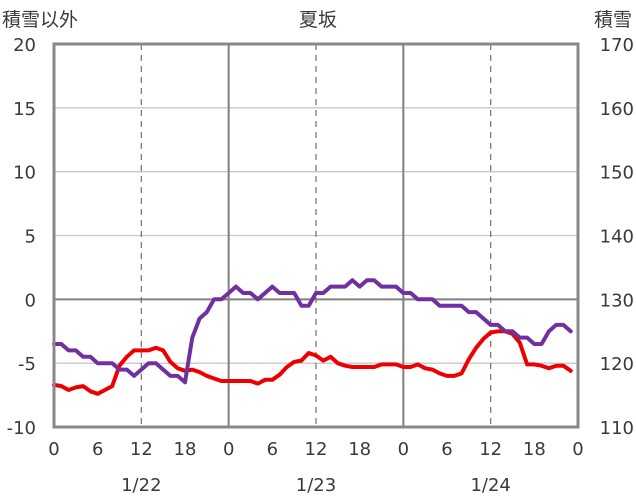 The width and height of the screenshot is (636, 501). Describe the element at coordinates (30, 237) in the screenshot. I see `y-tick-label-left: 5` at that location.